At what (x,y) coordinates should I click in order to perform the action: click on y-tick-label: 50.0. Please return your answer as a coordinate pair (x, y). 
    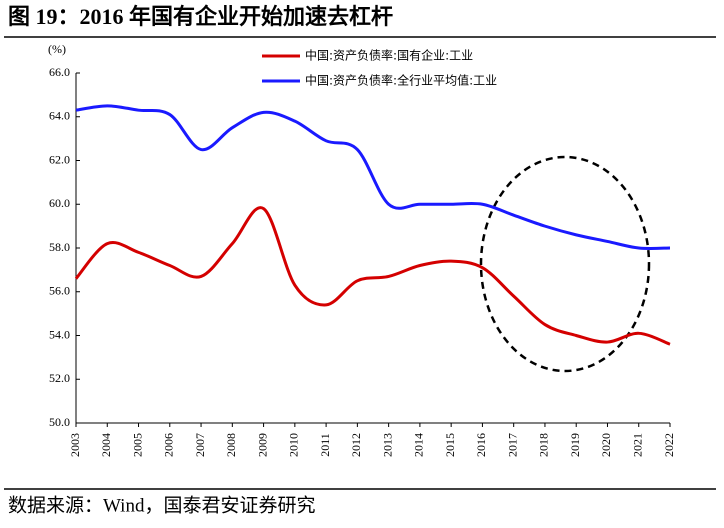
    Looking at the image, I should click on (59, 422).